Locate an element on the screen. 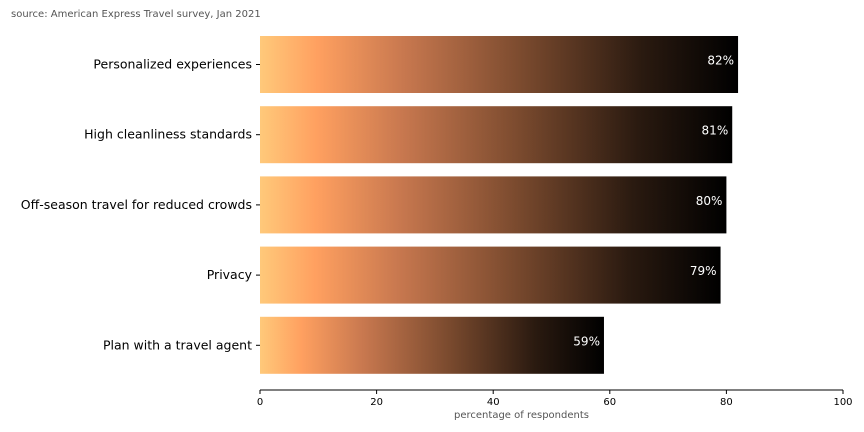 The image size is (864, 432). value-label: 81% is located at coordinates (715, 131).